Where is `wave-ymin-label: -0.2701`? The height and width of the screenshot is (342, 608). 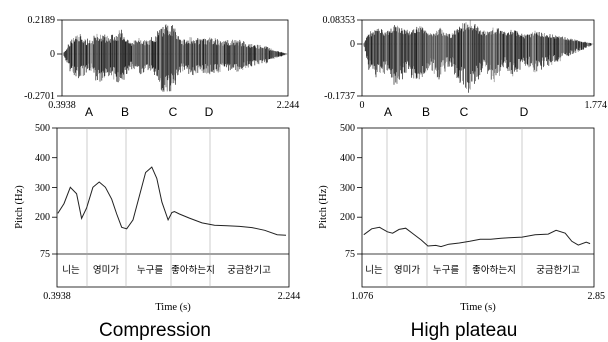 wave-ymin-label: -0.2701 is located at coordinates (39, 96).